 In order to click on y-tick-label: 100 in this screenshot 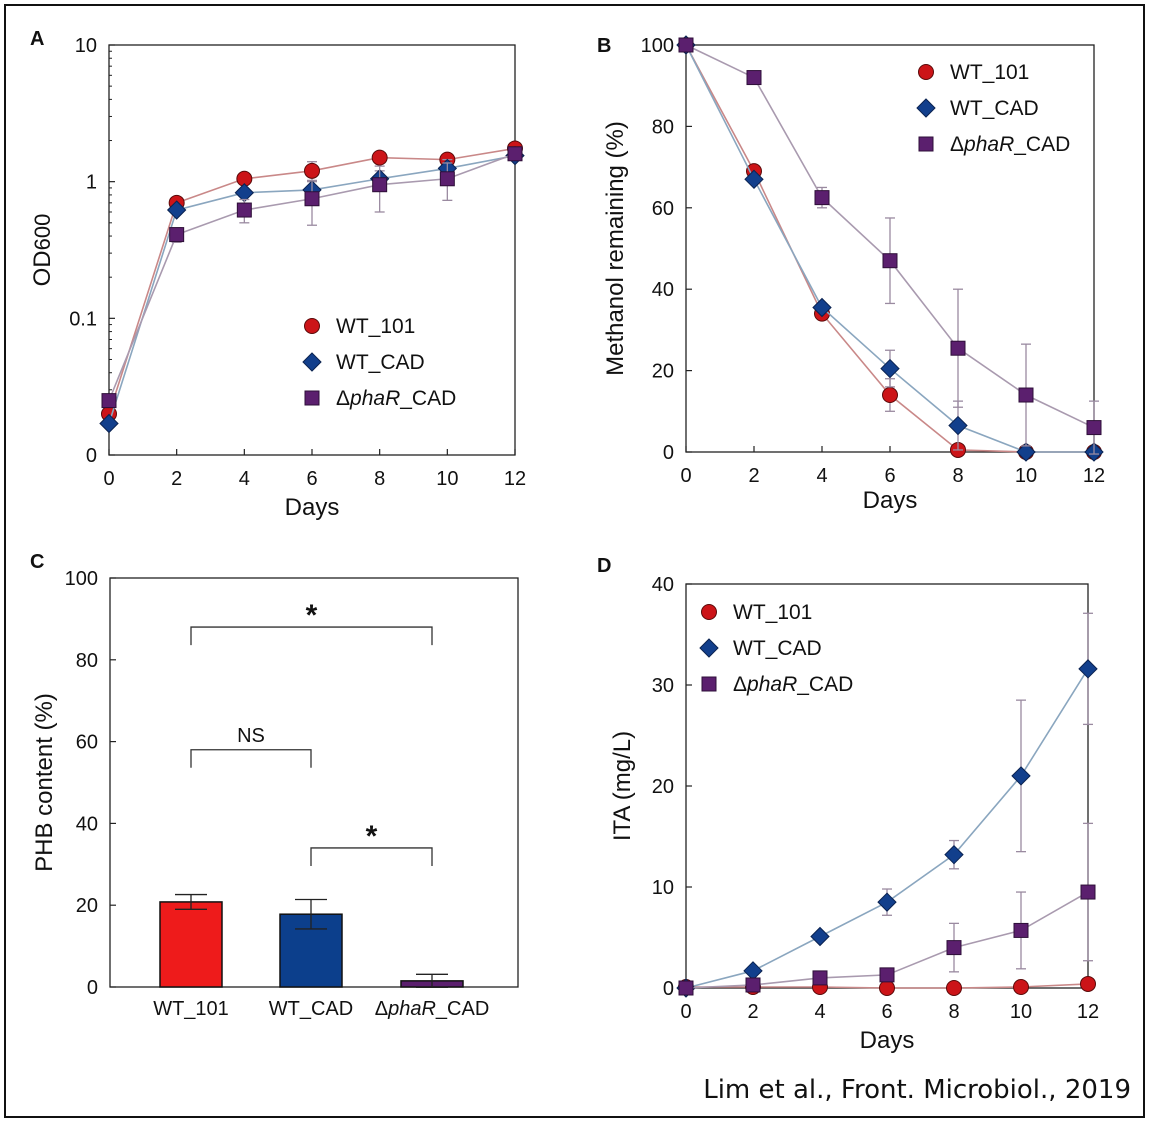, I will do `click(657, 46)`.